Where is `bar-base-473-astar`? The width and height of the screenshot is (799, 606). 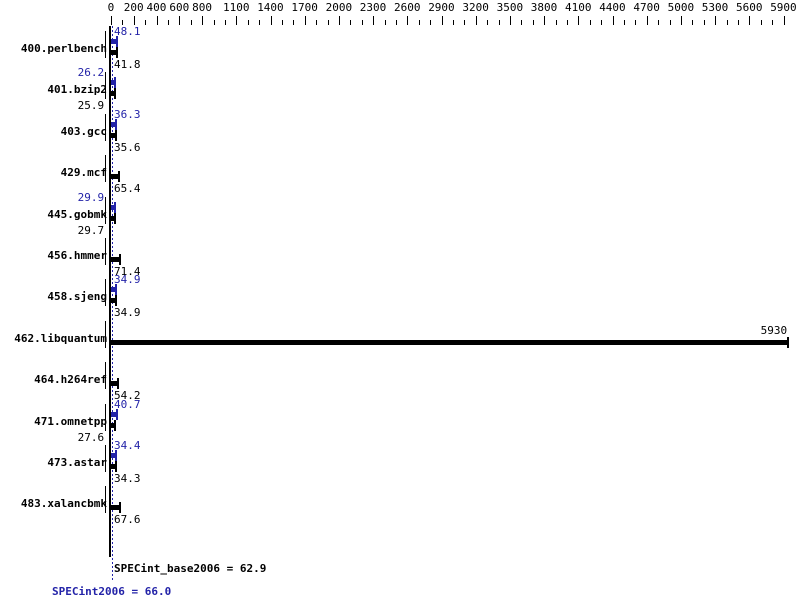
bar-base-473-astar is located at coordinates (113, 466).